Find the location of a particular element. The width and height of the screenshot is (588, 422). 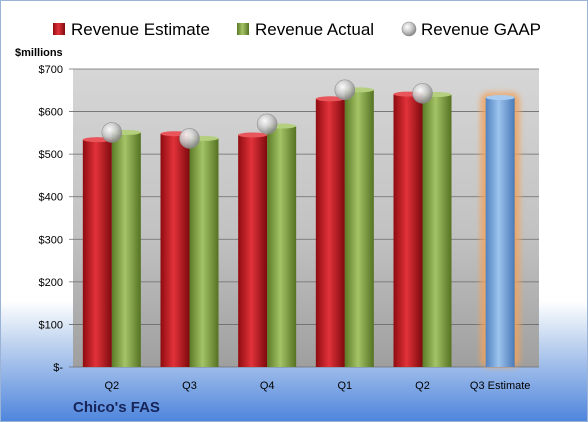

x-category-label: Q4 is located at coordinates (267, 386).